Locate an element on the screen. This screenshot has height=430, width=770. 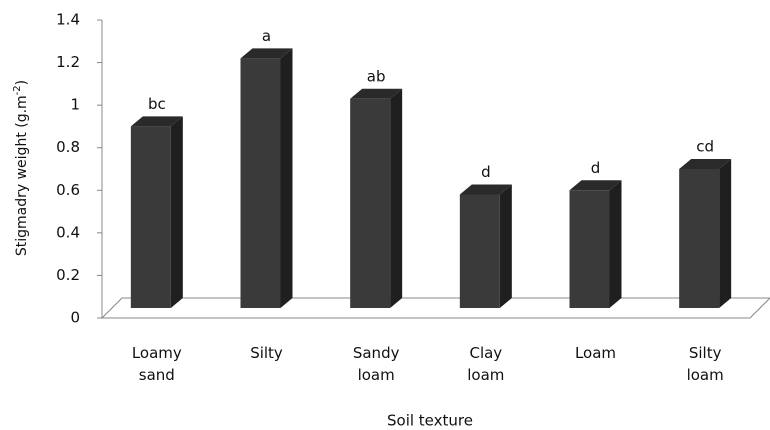
x-tick-label: Sandy loam is located at coordinates (376, 364).